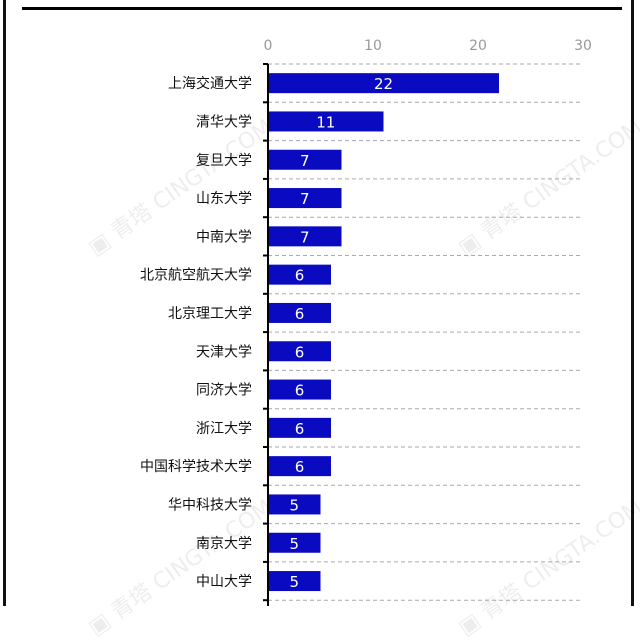  I want to click on category-label: 北京理工大学, so click(210, 314).